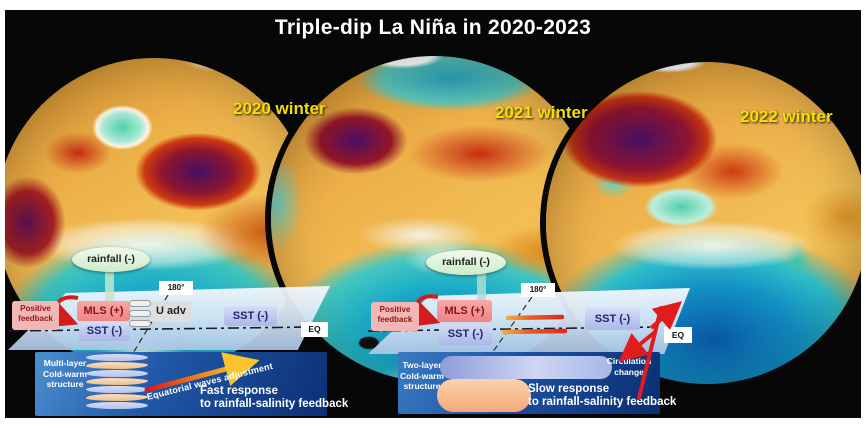 The image size is (866, 428). What do you see at coordinates (117, 383) in the screenshot?
I see `multi-layer-structure-icon` at bounding box center [117, 383].